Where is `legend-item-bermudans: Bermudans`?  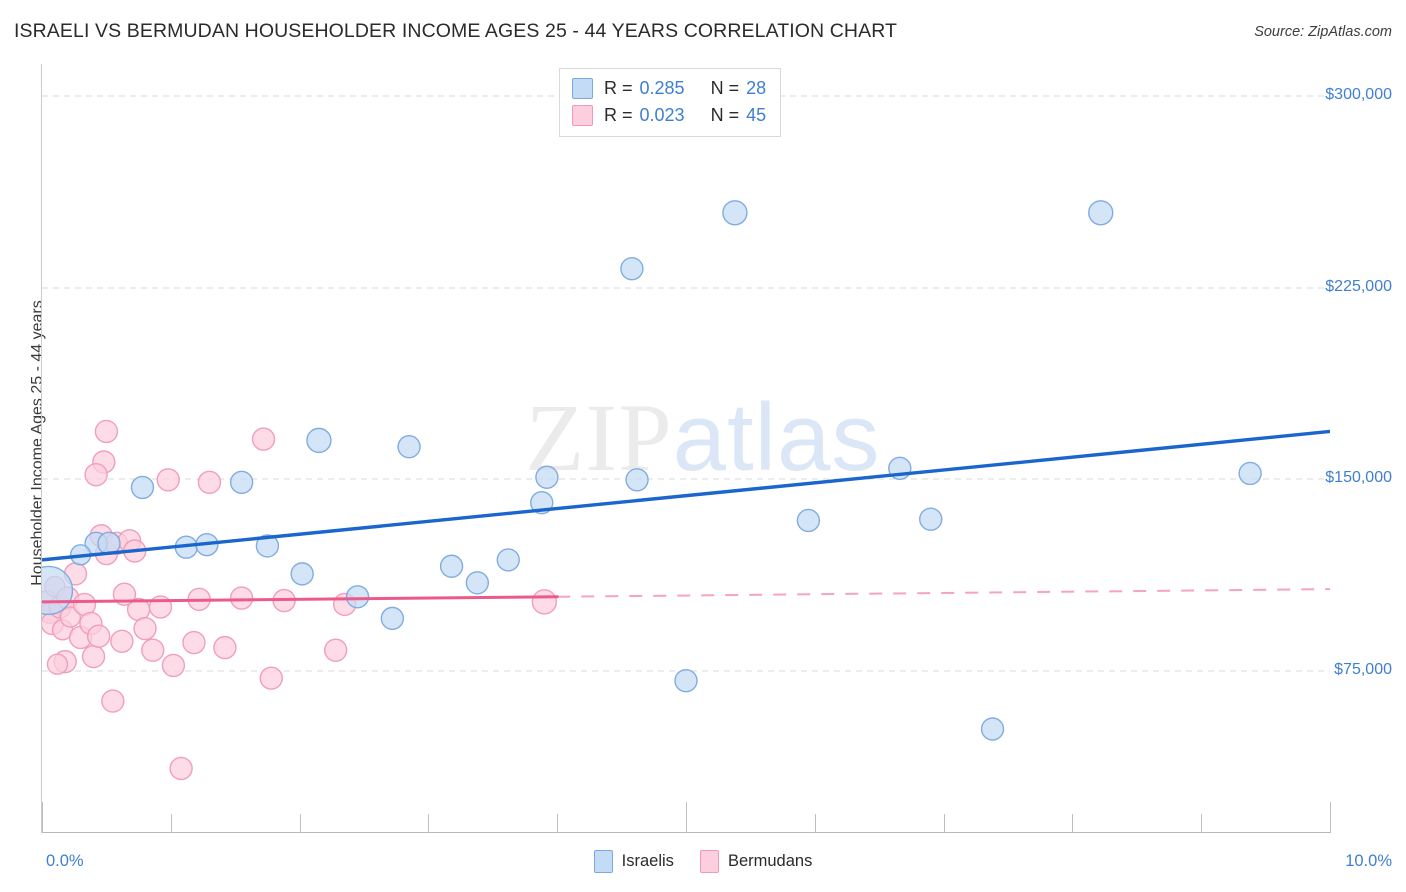
legend-item-bermudans: Bermudans is located at coordinates (756, 861).